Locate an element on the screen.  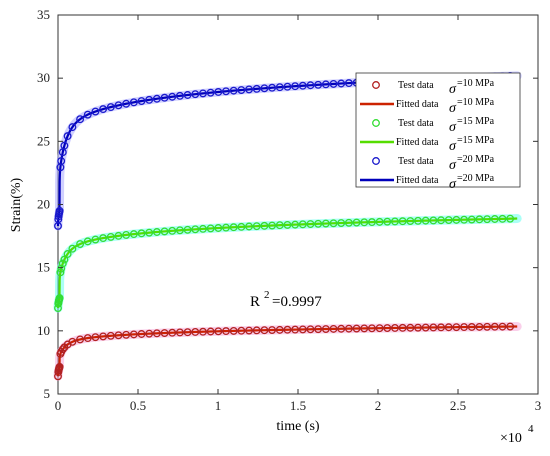
r-squared-exponent: 2 is located at coordinates (267, 295).